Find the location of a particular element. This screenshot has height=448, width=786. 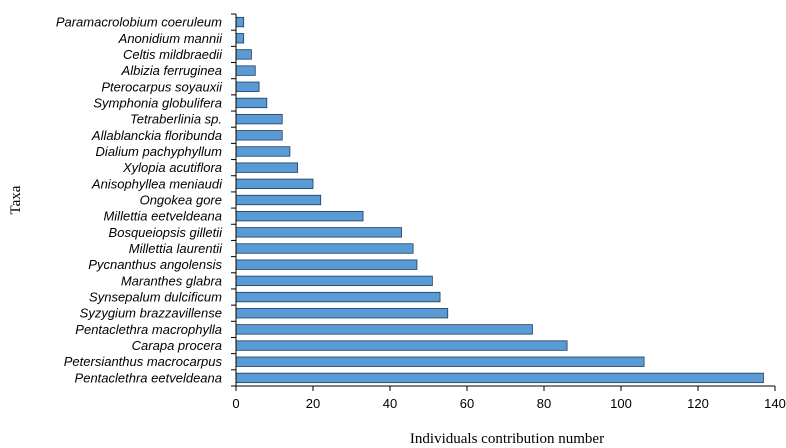

x-tick-label: 40 is located at coordinates (390, 403).